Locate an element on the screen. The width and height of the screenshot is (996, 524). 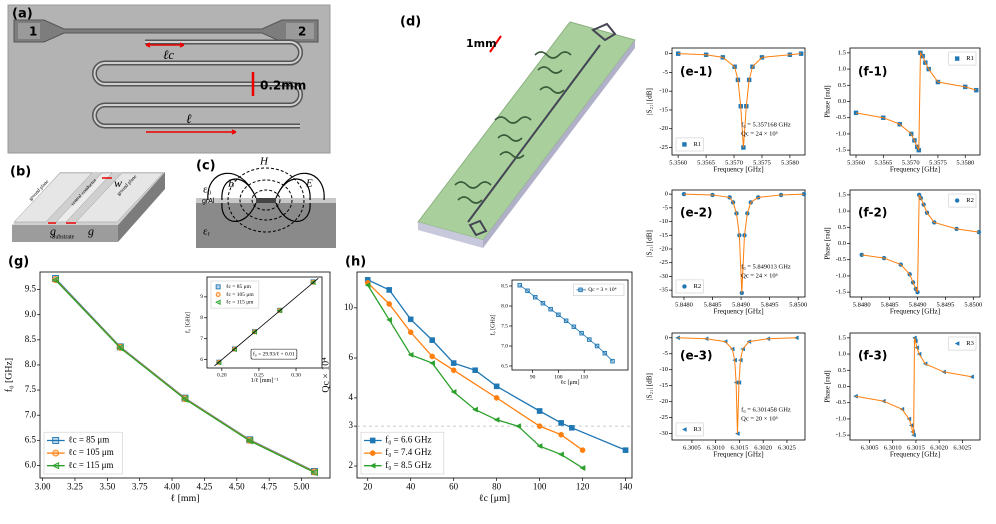
legend-label: Qc = 3 × 10⁴ is located at coordinates (602, 290).